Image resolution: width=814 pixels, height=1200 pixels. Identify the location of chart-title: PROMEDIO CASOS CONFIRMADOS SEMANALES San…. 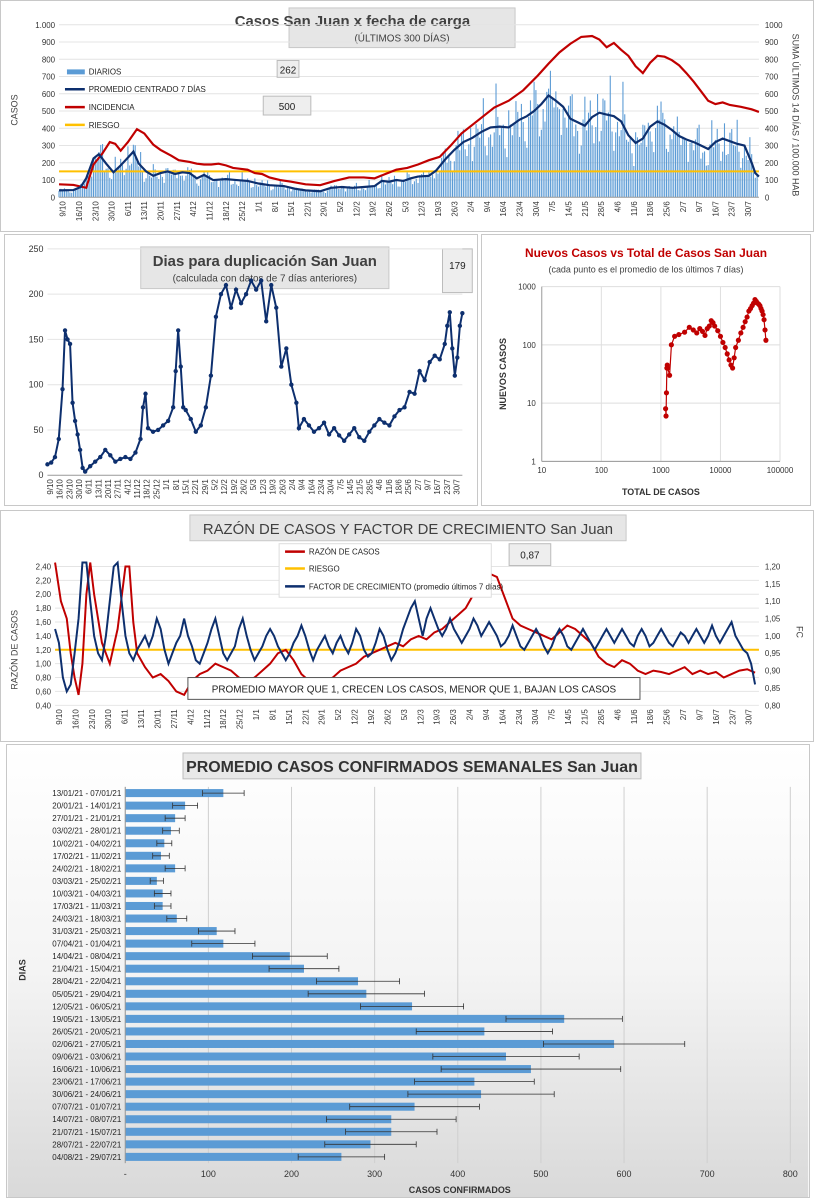
(412, 767).